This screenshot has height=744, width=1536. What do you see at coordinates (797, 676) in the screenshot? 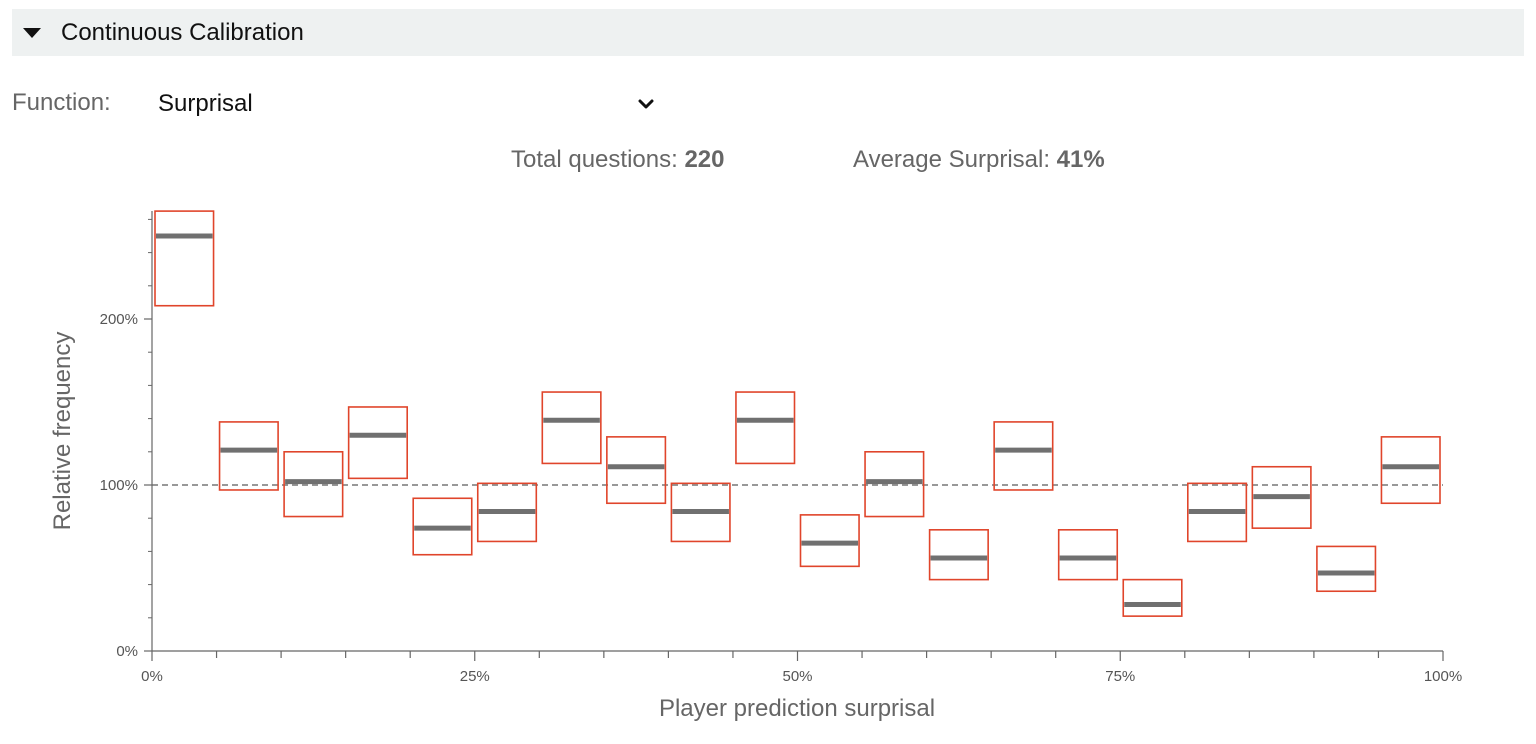
I see `x-tick-label: 50%` at bounding box center [797, 676].